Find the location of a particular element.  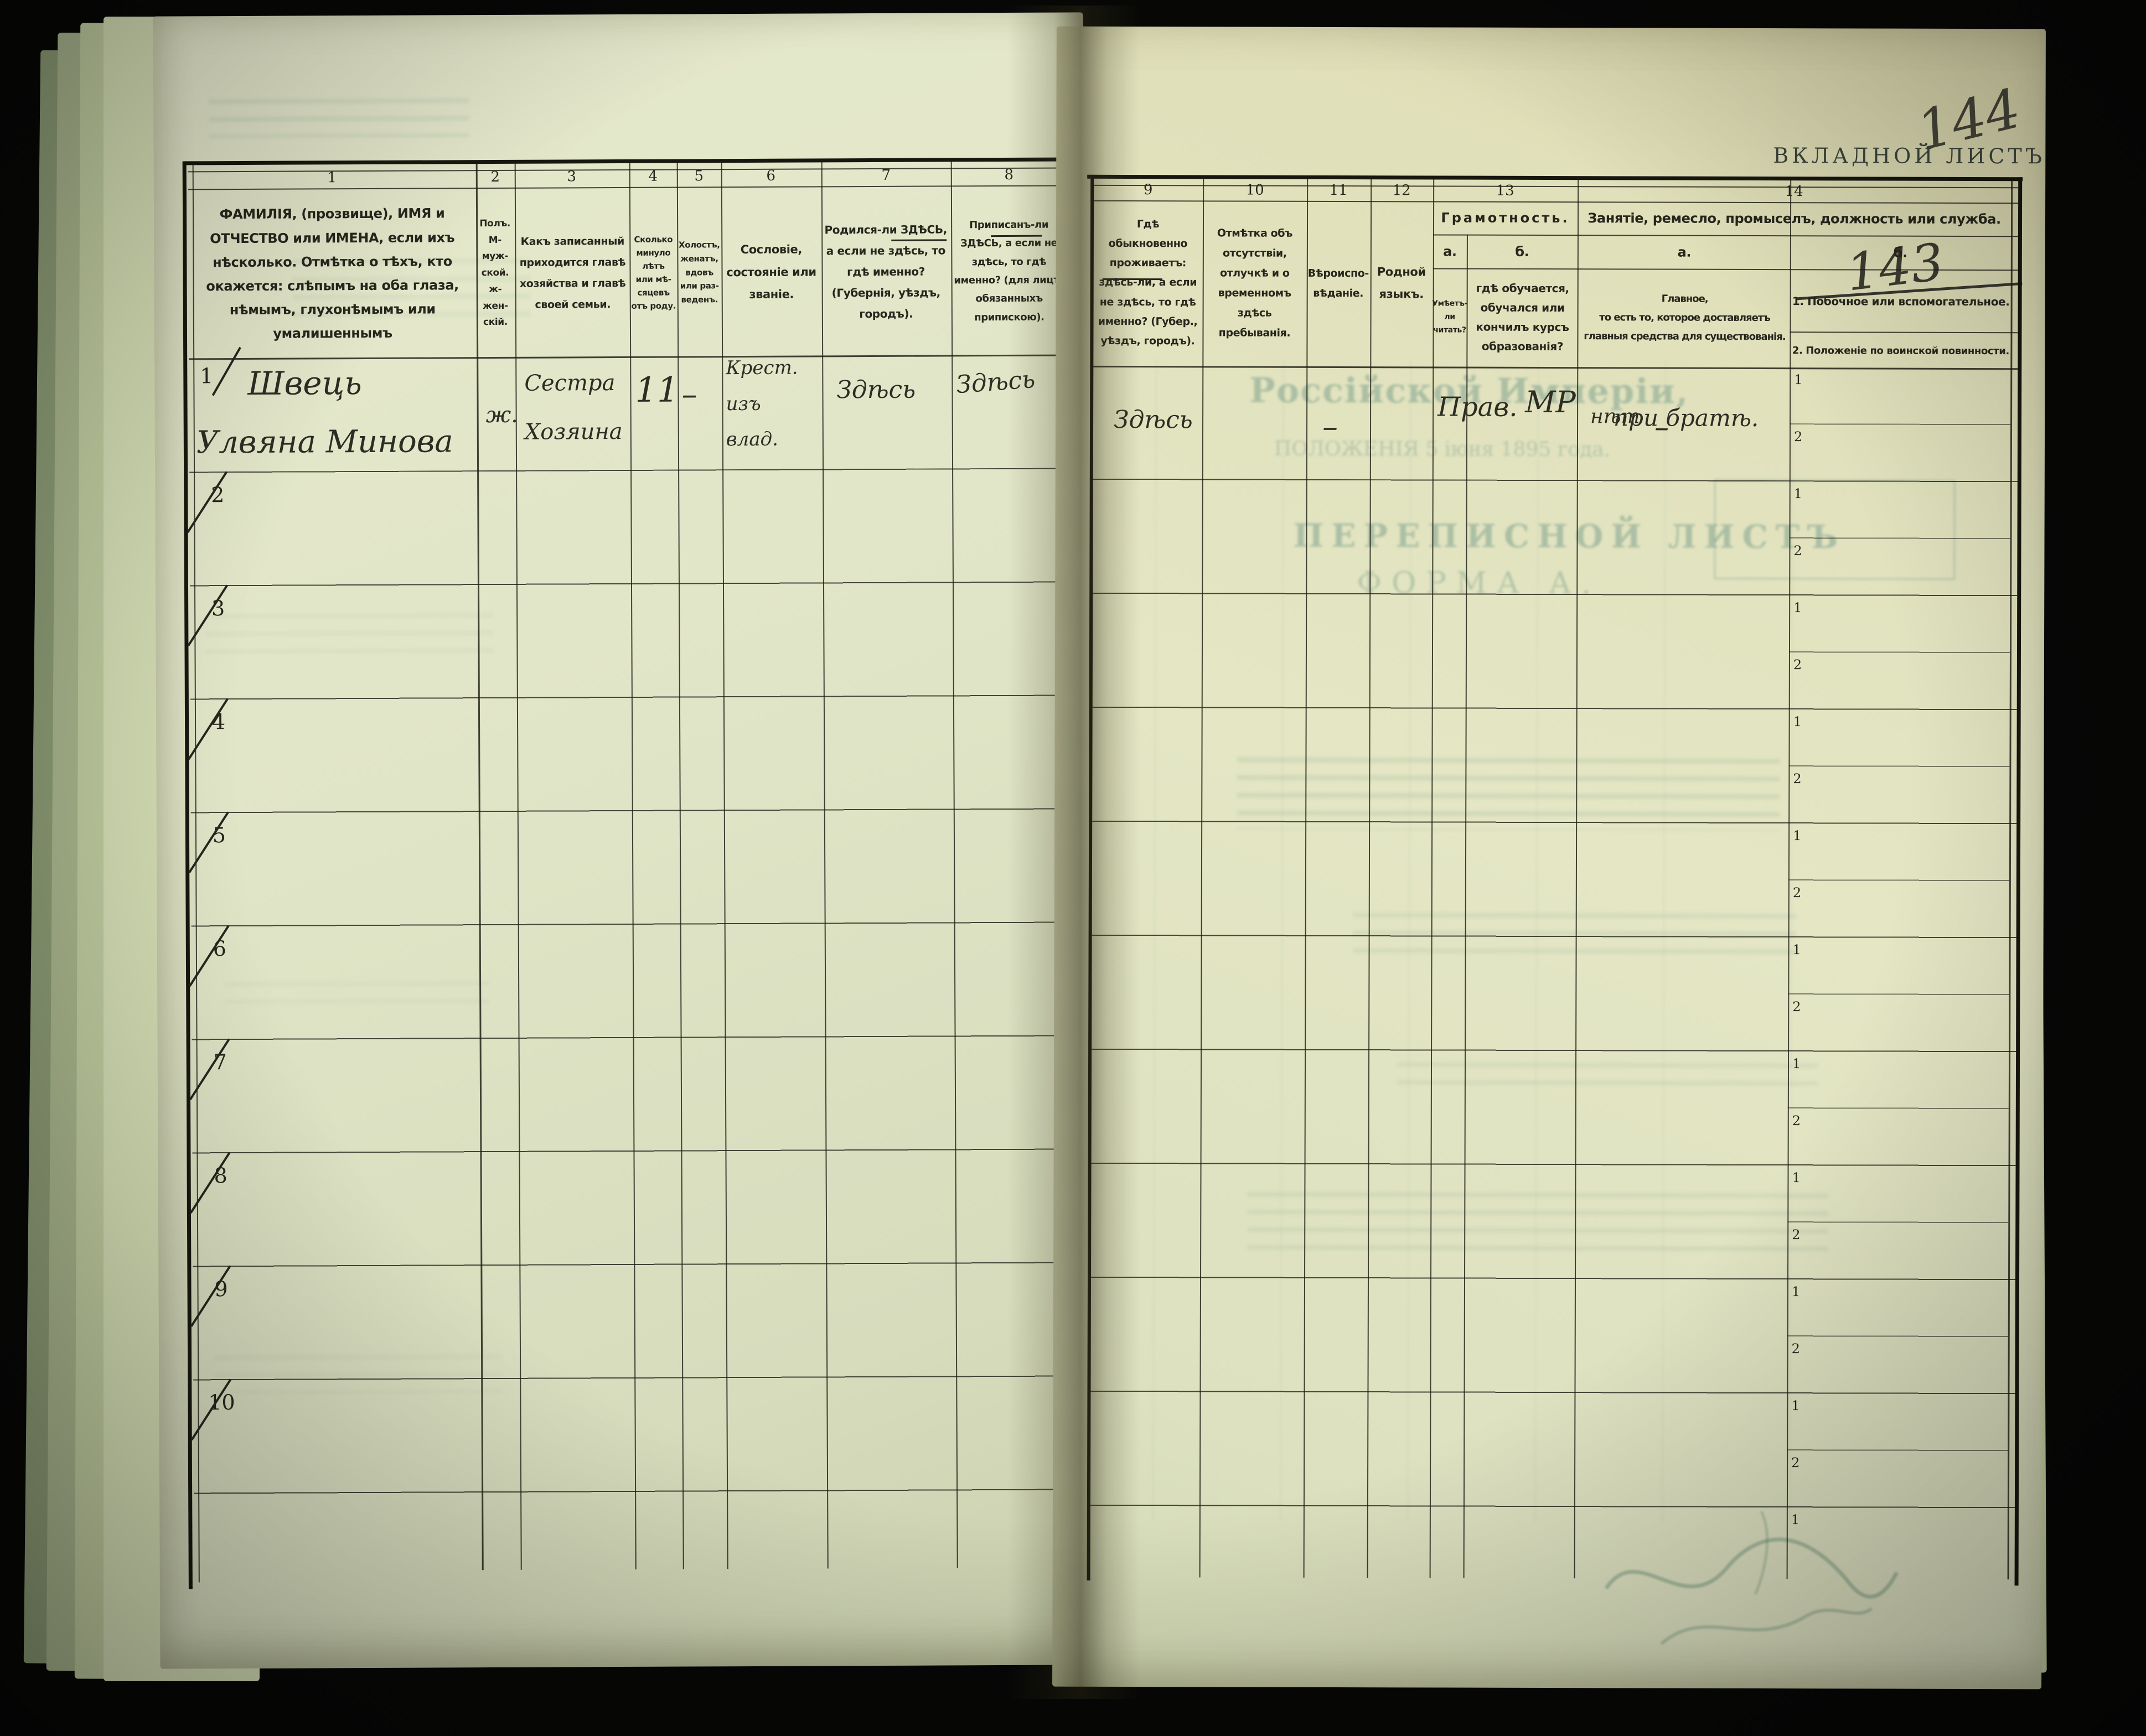

entry-born-here: Здѣсь is located at coordinates (876, 390).